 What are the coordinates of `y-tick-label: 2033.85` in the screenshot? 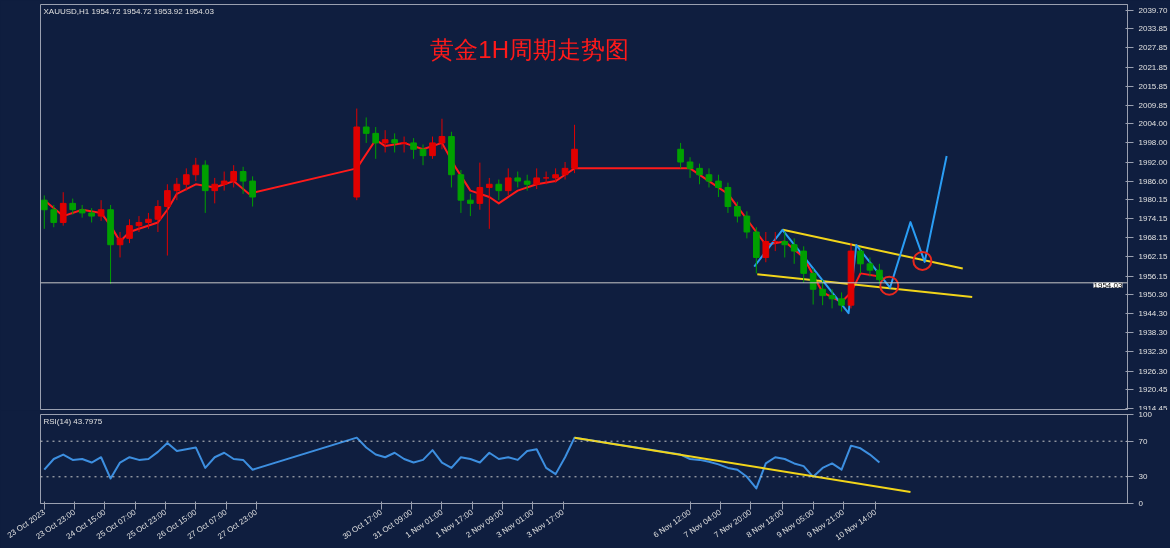 It's located at (1153, 29).